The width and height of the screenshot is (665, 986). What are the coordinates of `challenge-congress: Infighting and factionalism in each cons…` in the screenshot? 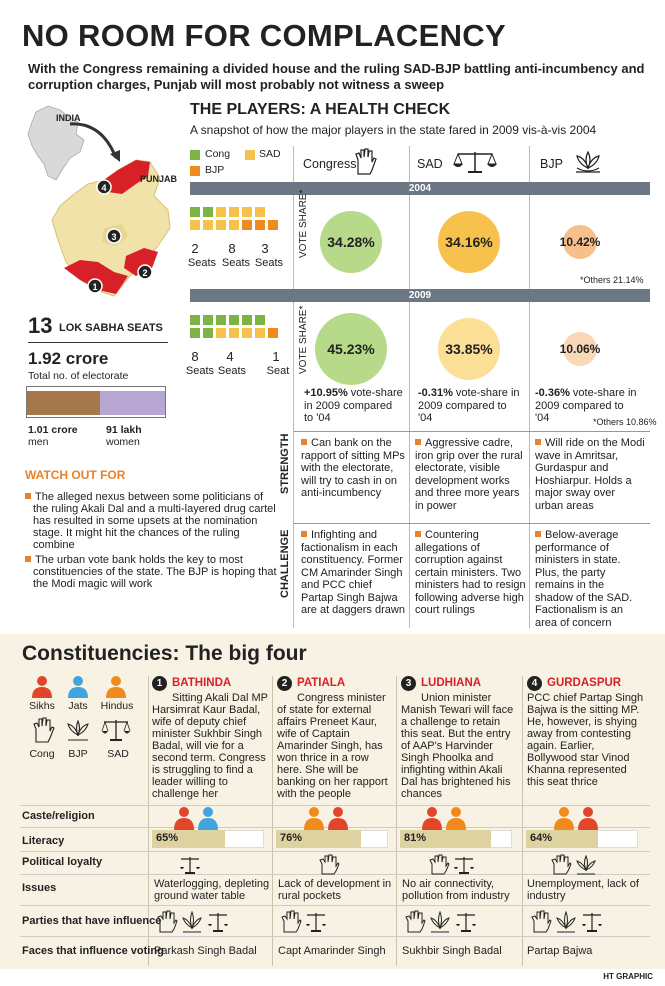 It's located at (353, 572).